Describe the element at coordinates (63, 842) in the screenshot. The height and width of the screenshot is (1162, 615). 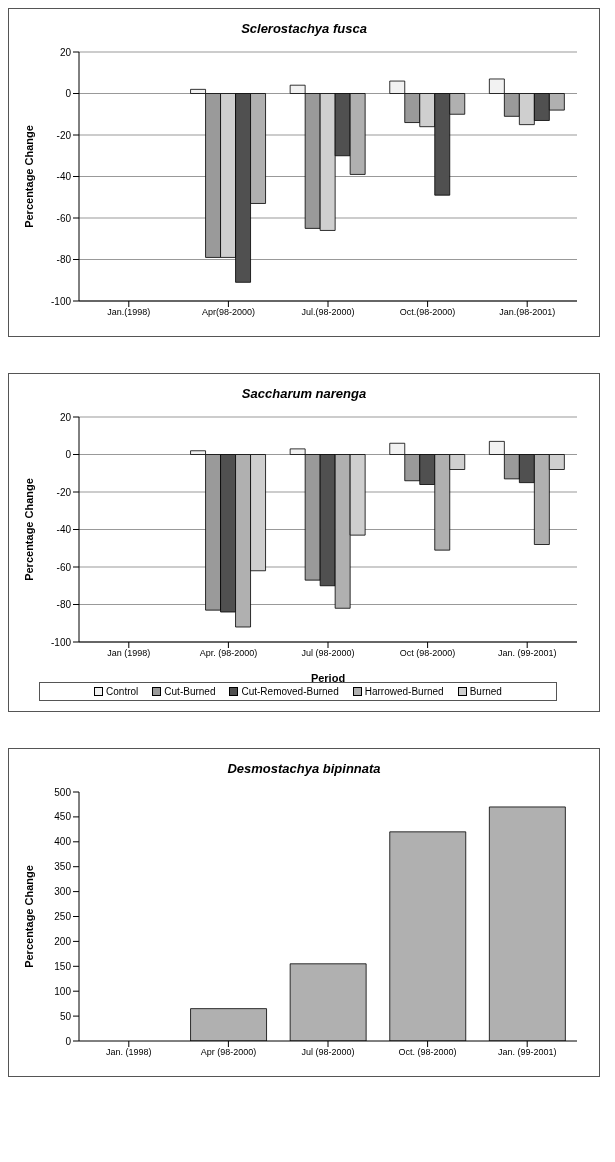
I see `y-tick-label: 400` at that location.